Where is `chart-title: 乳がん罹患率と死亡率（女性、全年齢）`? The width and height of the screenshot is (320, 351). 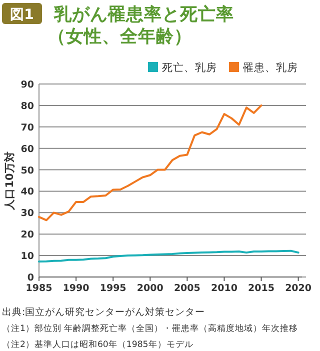
chart-title: 乳がん罹患率と死亡率（女性、全年齢） is located at coordinates (141, 25).